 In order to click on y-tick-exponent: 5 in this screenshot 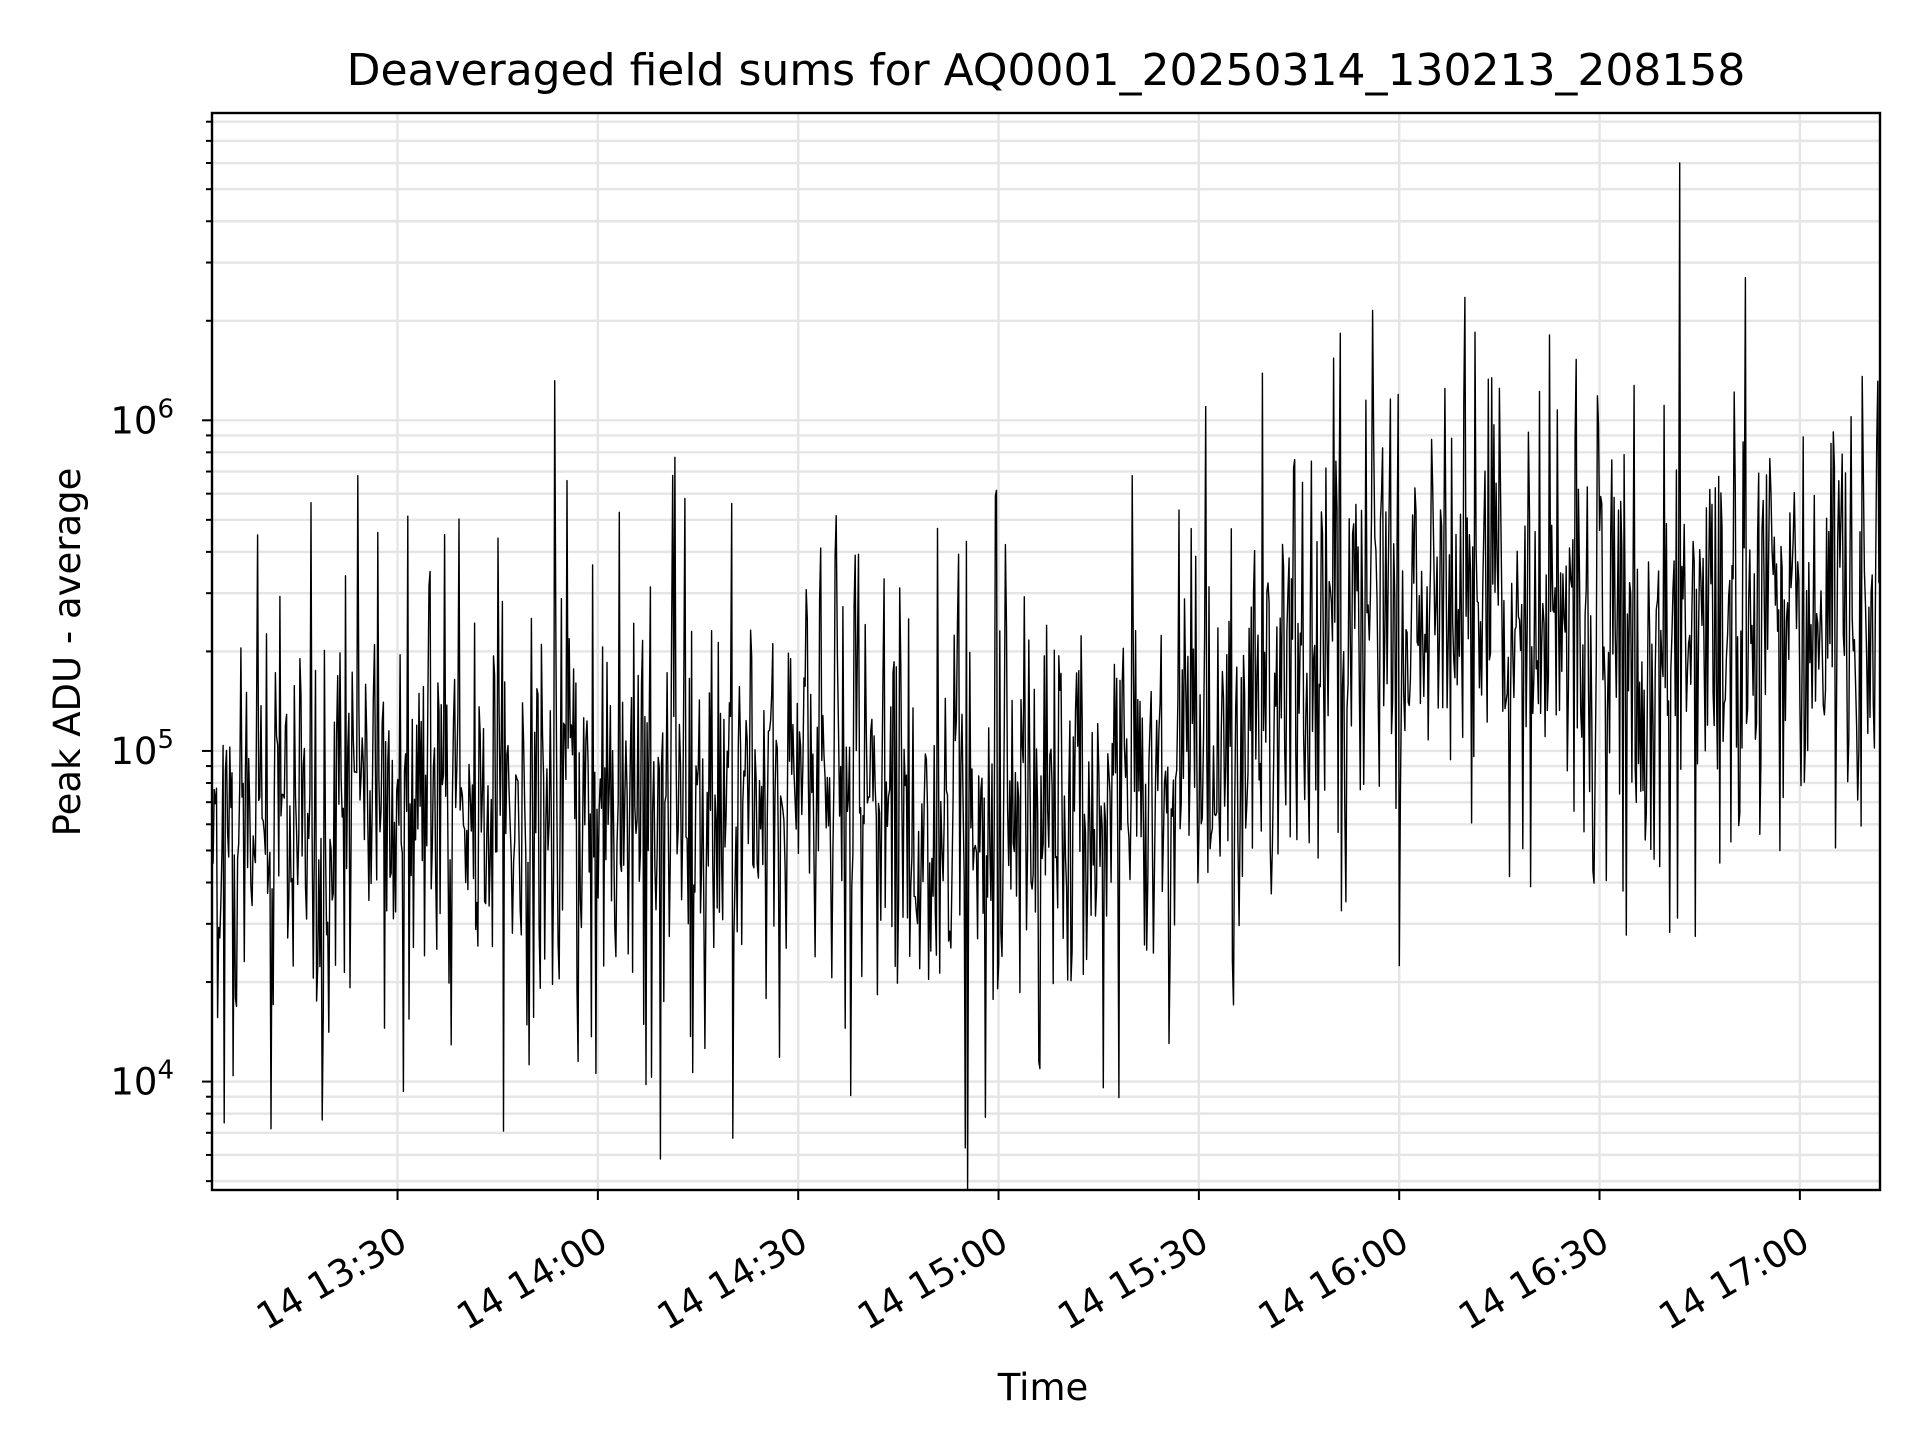, I will do `click(165, 740)`.